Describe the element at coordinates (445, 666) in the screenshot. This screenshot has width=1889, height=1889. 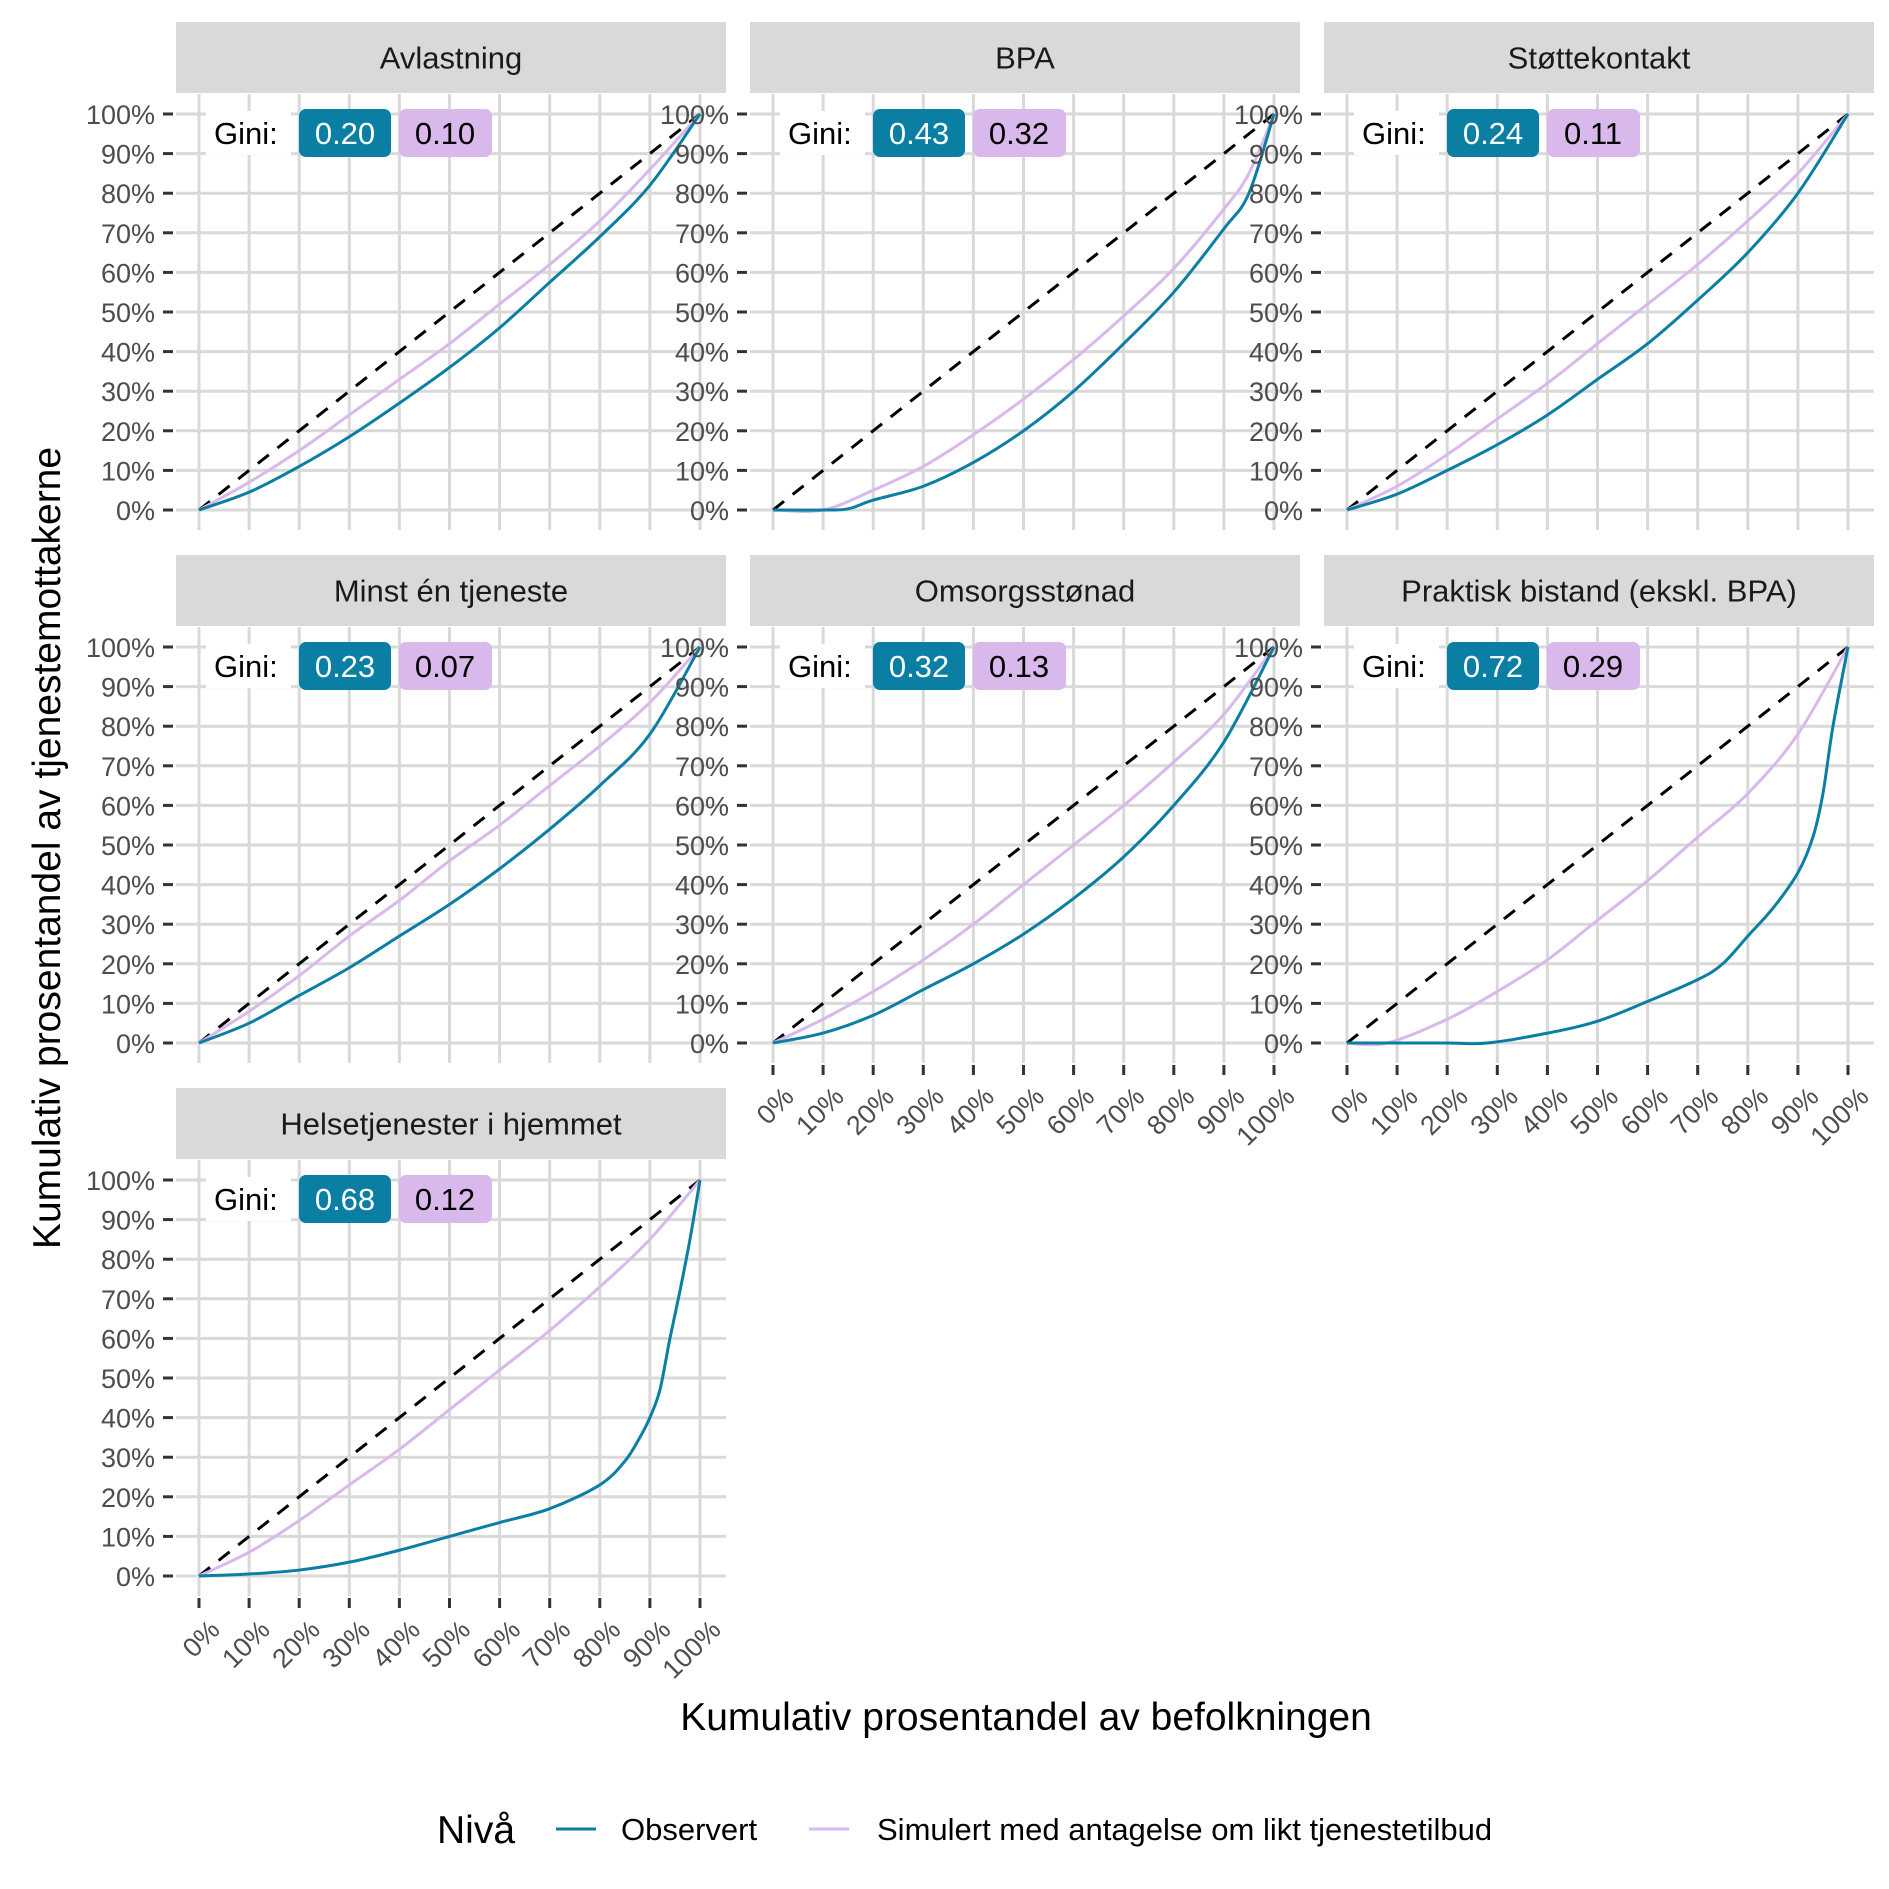
I see `gini-simulated-value: 0.07` at that location.